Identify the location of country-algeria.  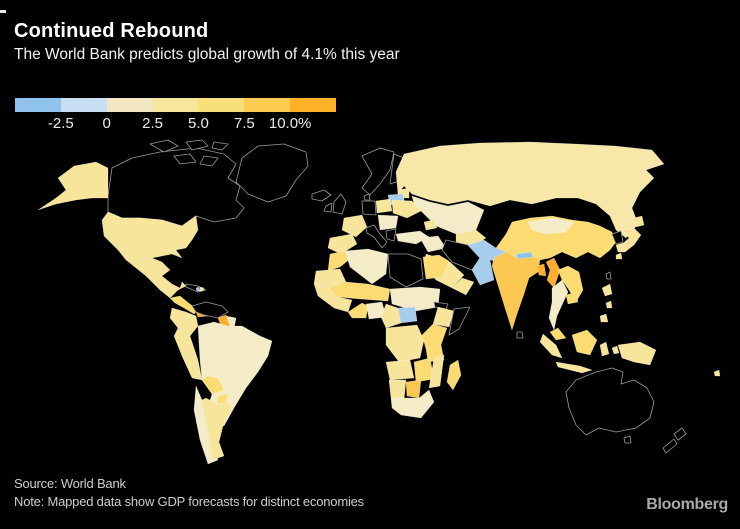
(366, 266).